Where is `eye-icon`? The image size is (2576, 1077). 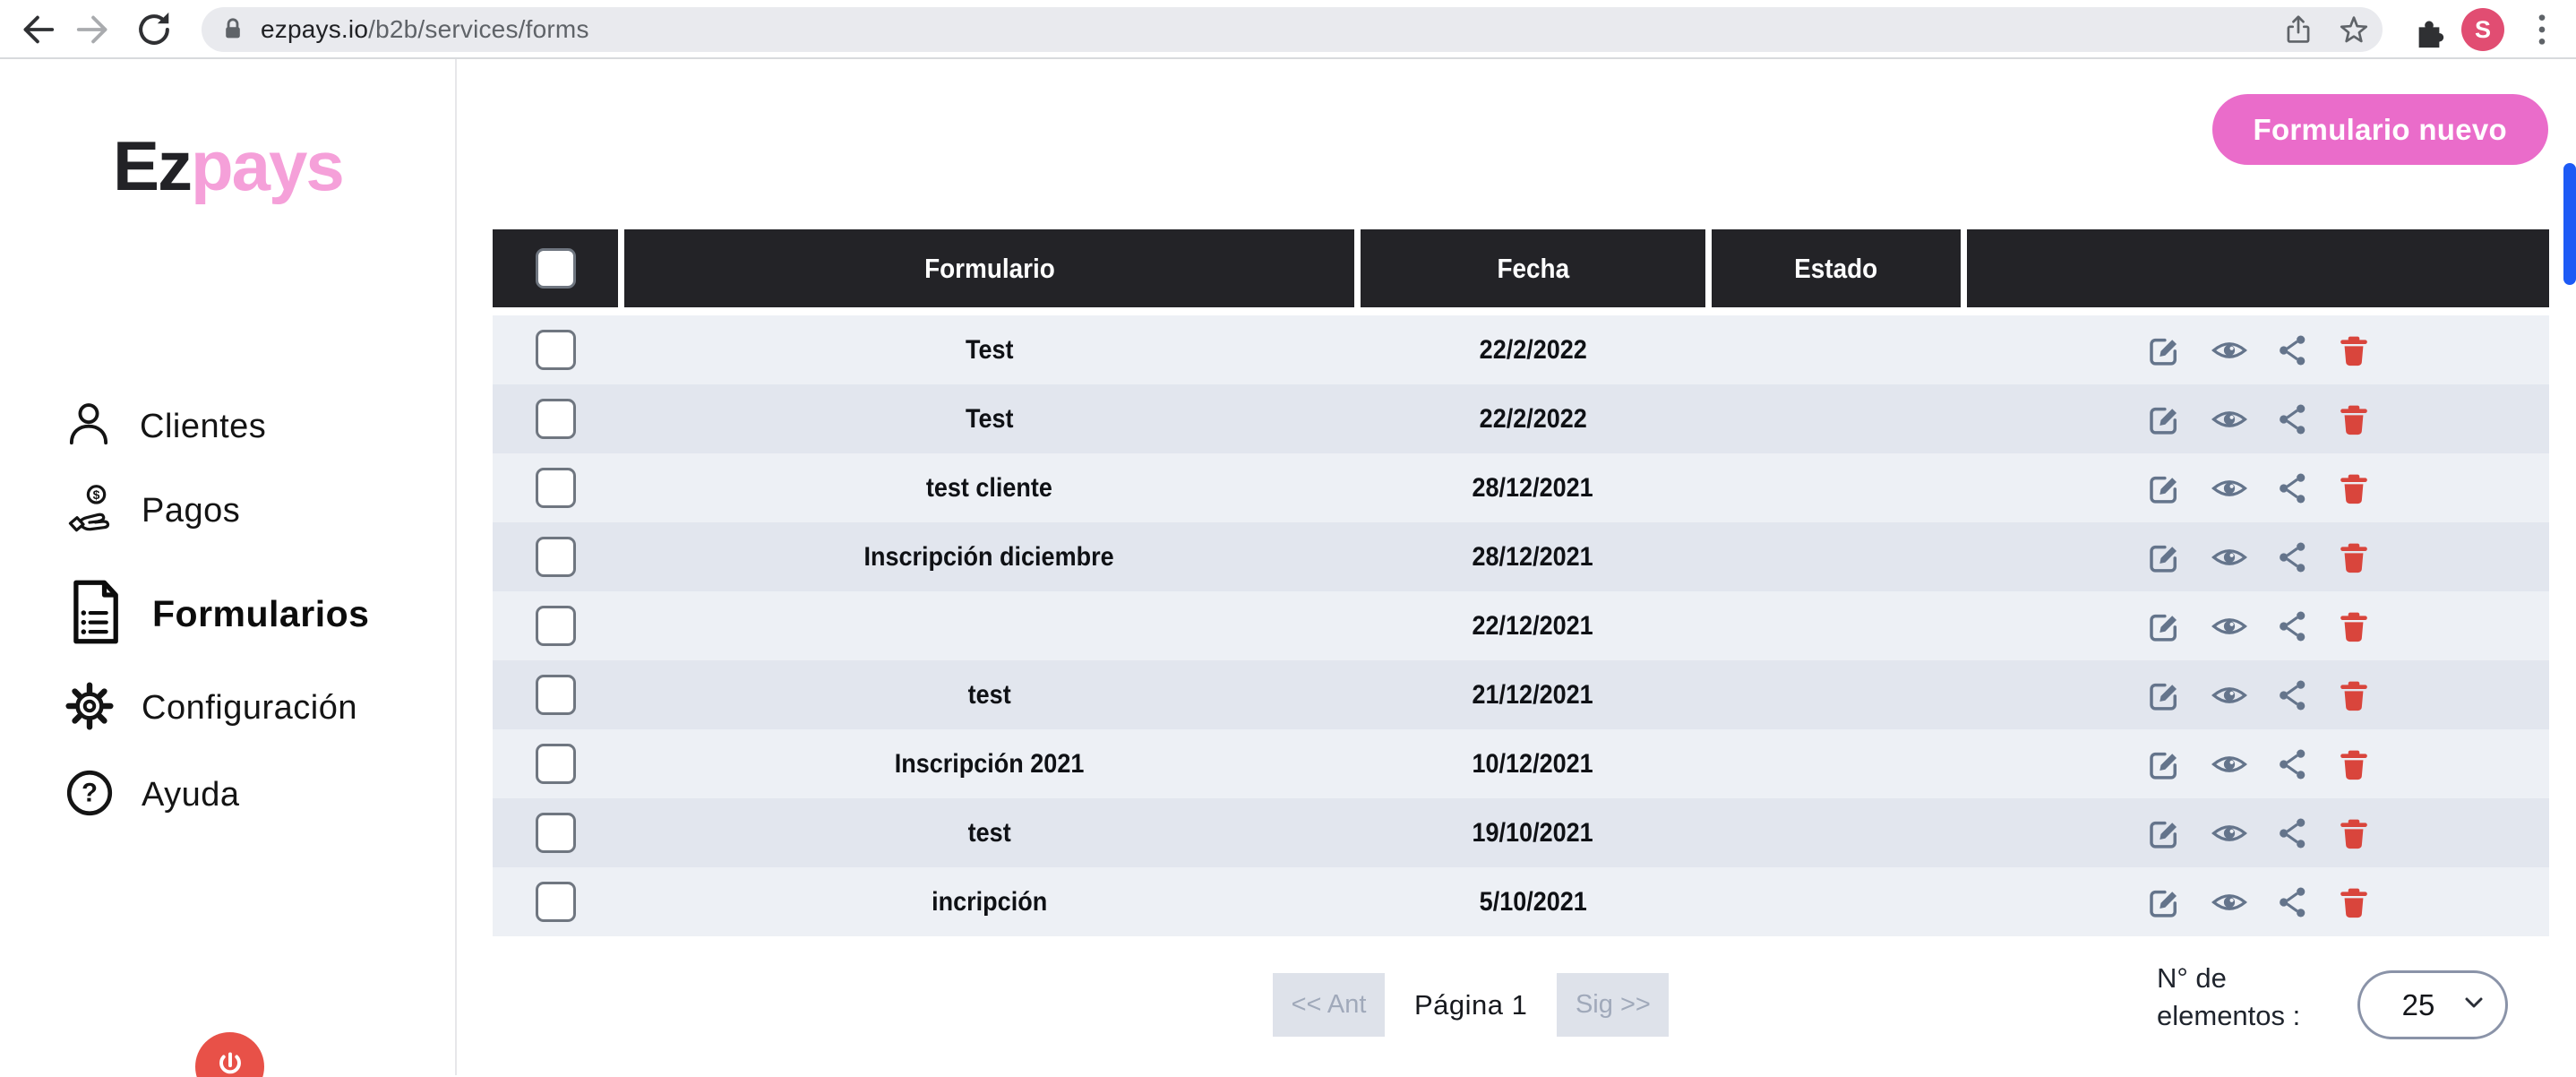 eye-icon is located at coordinates (2229, 349).